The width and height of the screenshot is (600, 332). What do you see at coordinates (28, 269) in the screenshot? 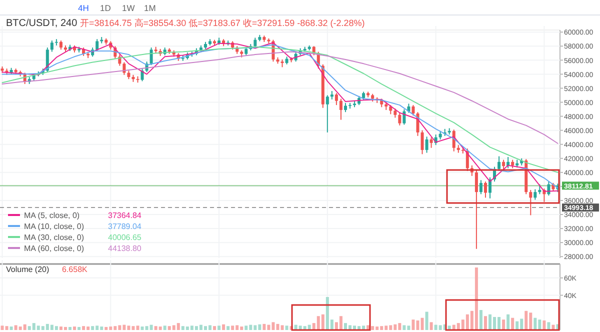
I see `chart-title: Volume (20)` at bounding box center [28, 269].